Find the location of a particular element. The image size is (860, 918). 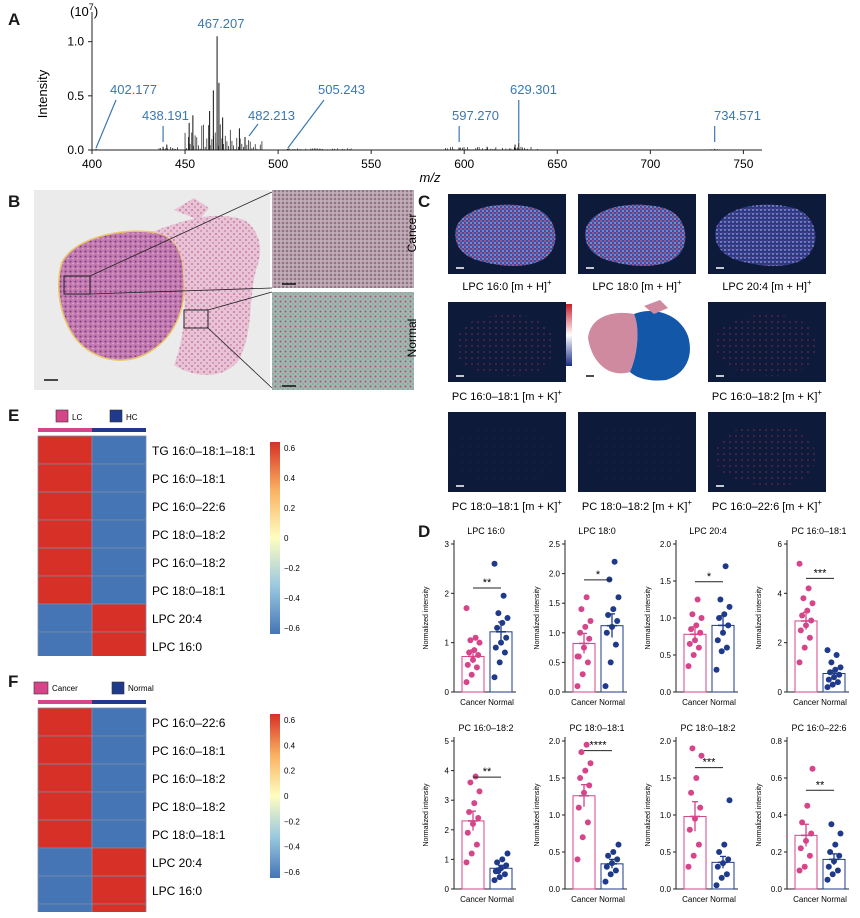

row-label-cancer: Cancer is located at coordinates (412, 233).